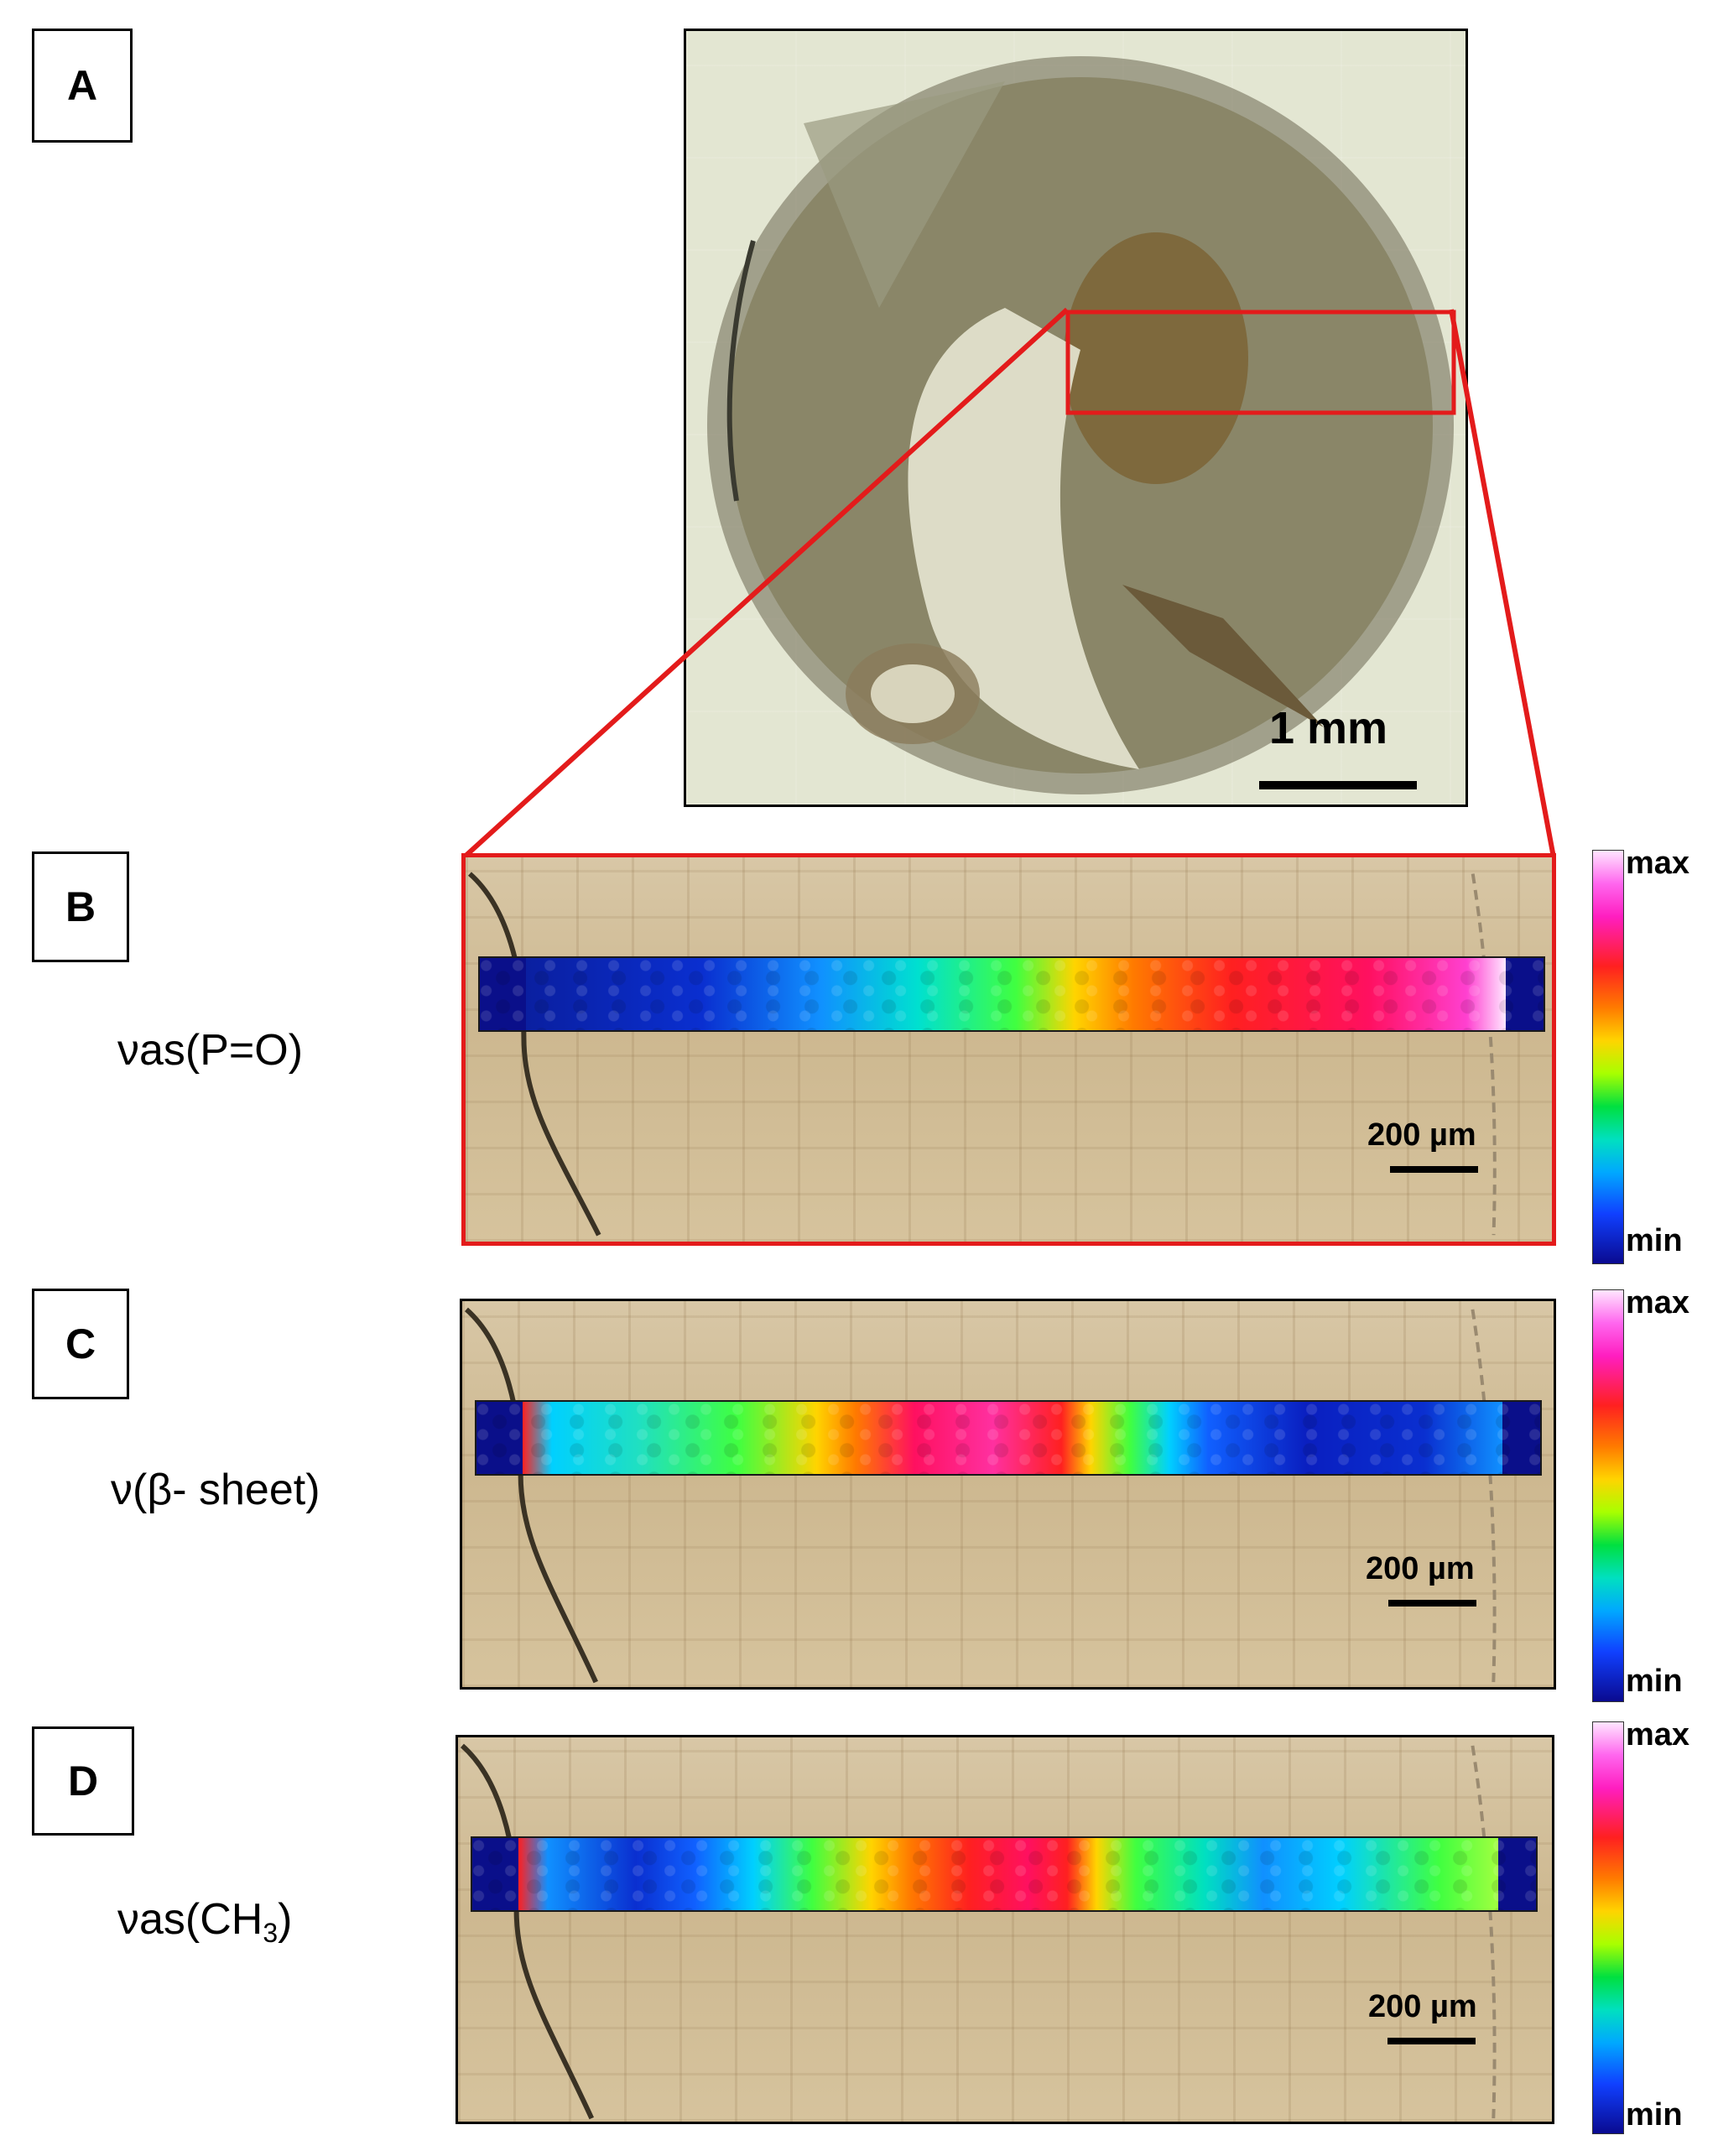 This screenshot has height=2156, width=1718. Describe the element at coordinates (1658, 1302) in the screenshot. I see `panel-c-colorbar-max: max` at that location.